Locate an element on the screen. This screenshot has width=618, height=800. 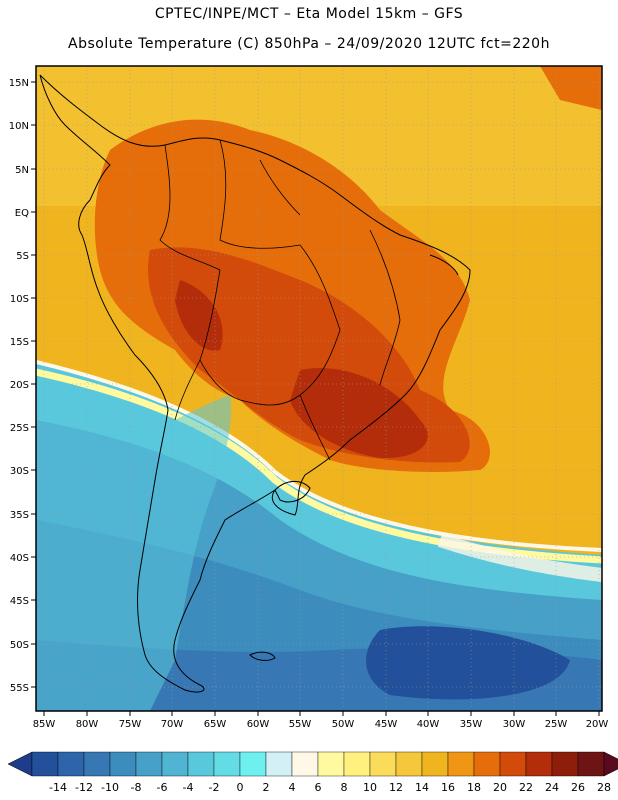
color-bar-label: -4 is located at coordinates (188, 787).